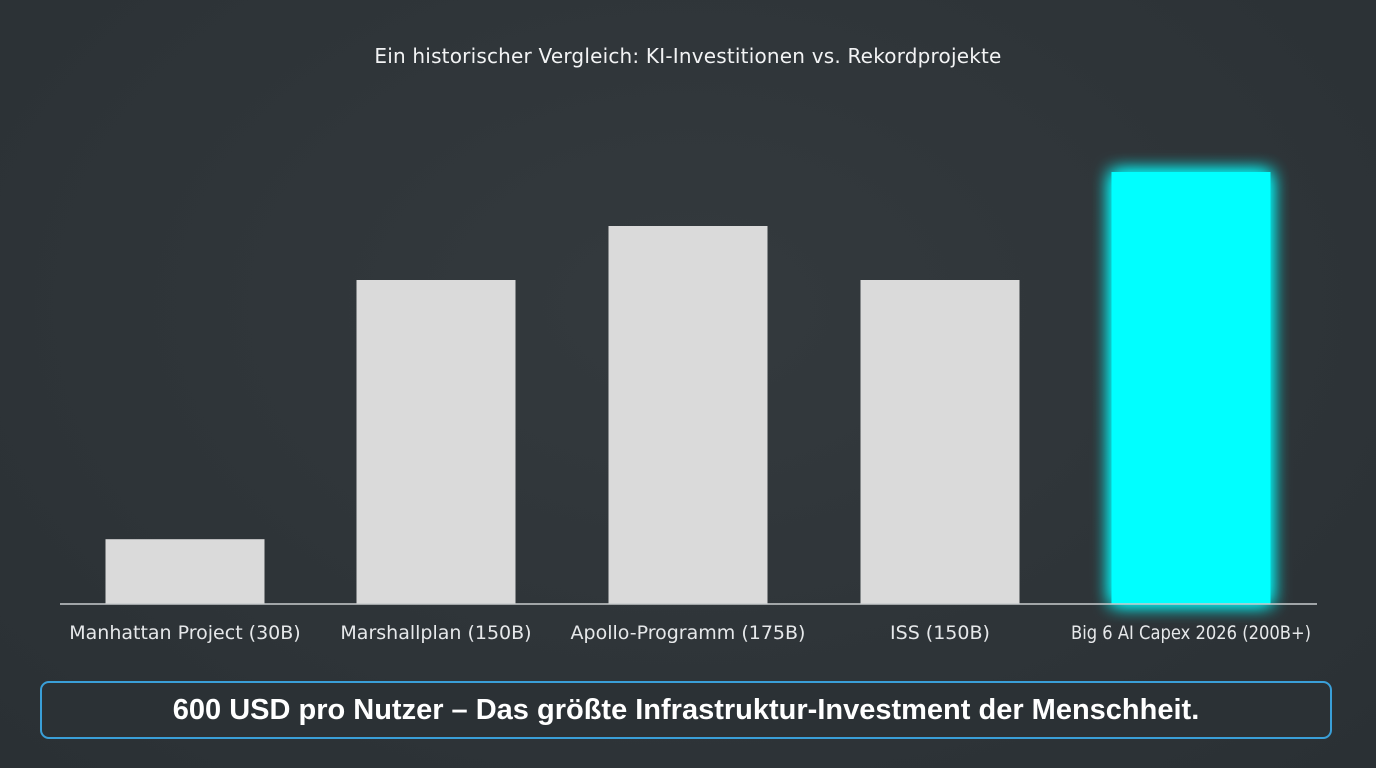  What do you see at coordinates (1191, 633) in the screenshot?
I see `tick-label-5: Big 6 AI Capex 2026 (200B+)` at bounding box center [1191, 633].